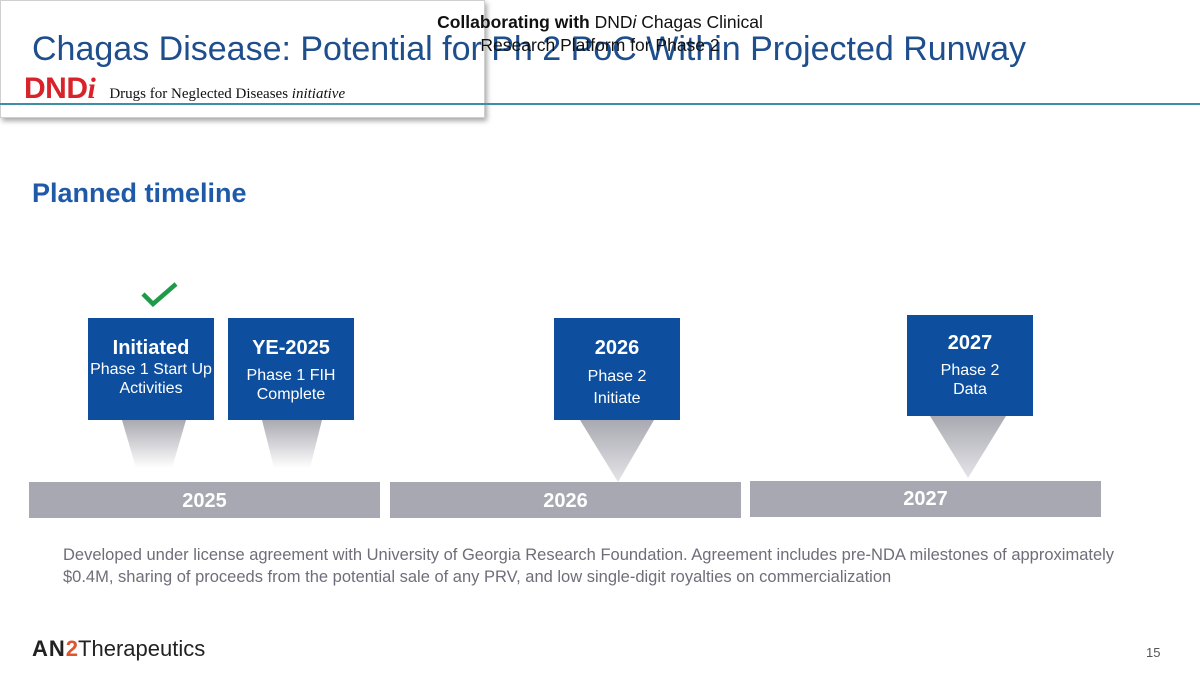 This screenshot has width=1200, height=675. What do you see at coordinates (119, 648) in the screenshot?
I see `company-logo: AN2Therapeutics` at bounding box center [119, 648].